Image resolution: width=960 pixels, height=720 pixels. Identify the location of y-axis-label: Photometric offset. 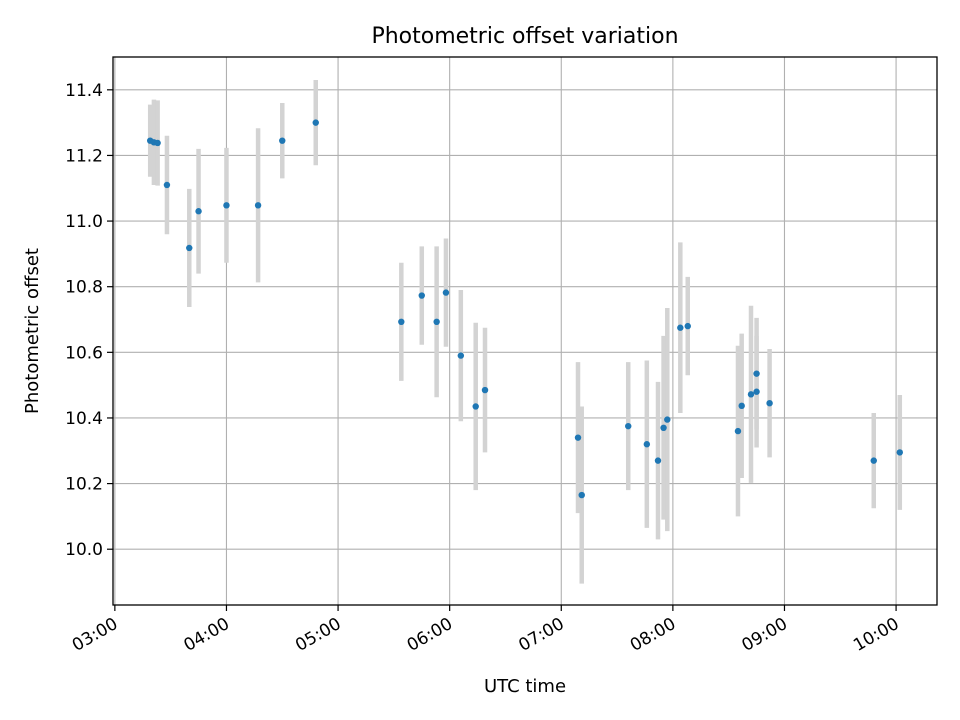
(32, 331).